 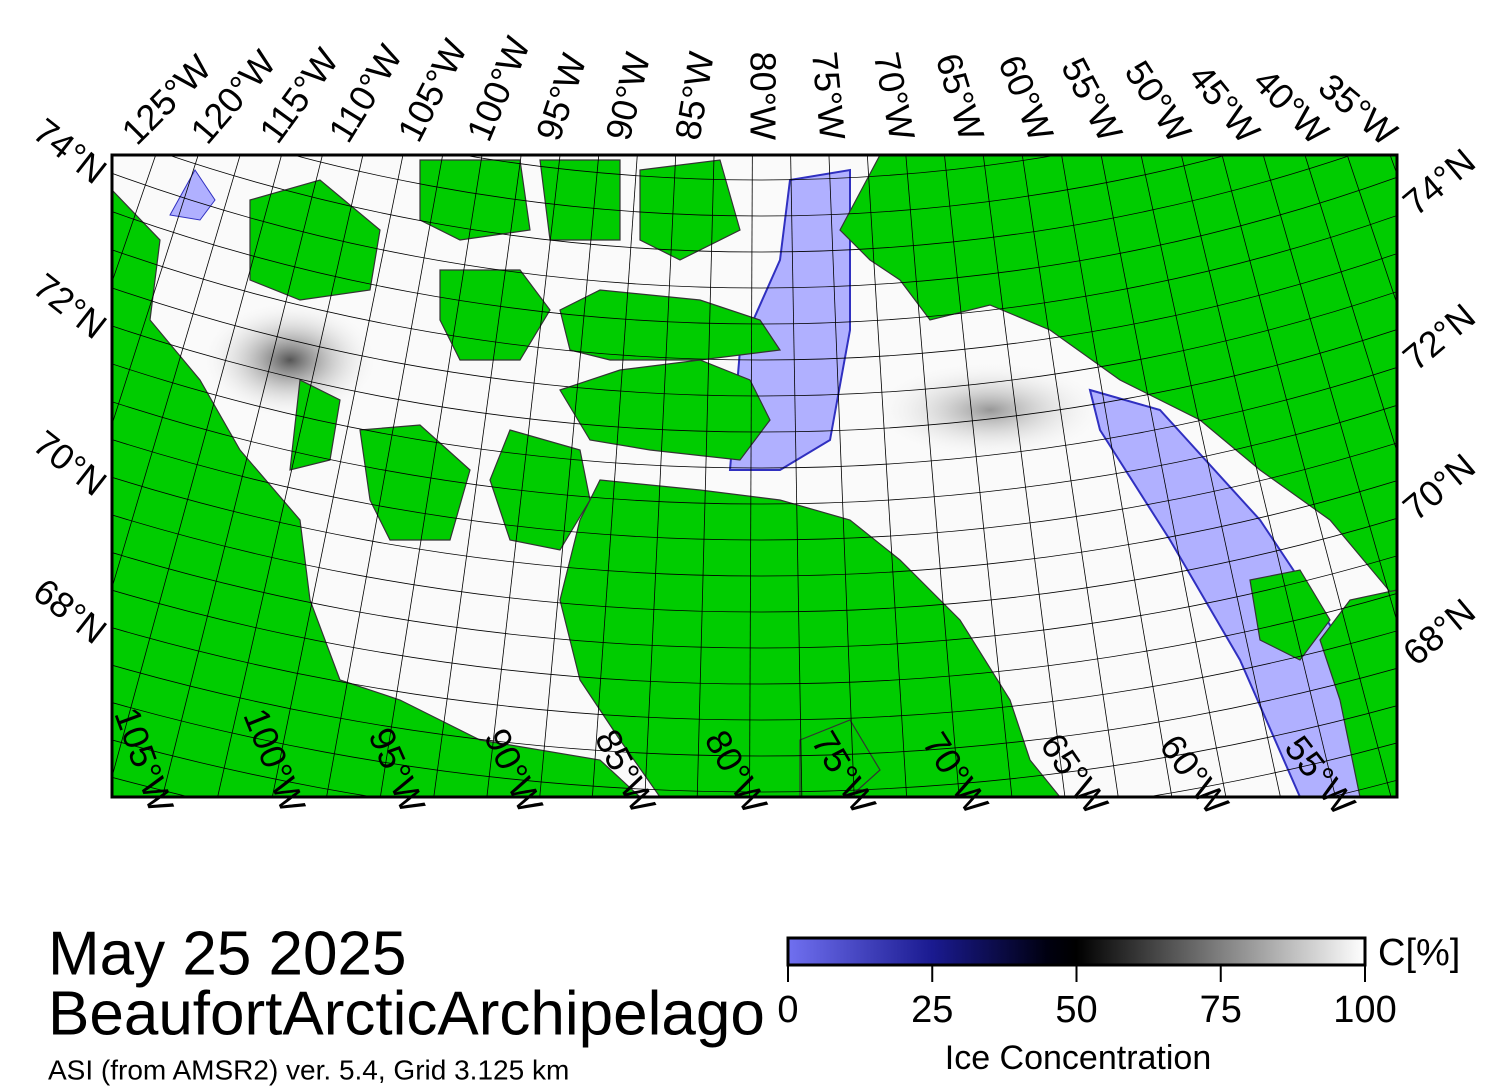 I want to click on top-longitude-label: 90°W, so click(x=627, y=97).